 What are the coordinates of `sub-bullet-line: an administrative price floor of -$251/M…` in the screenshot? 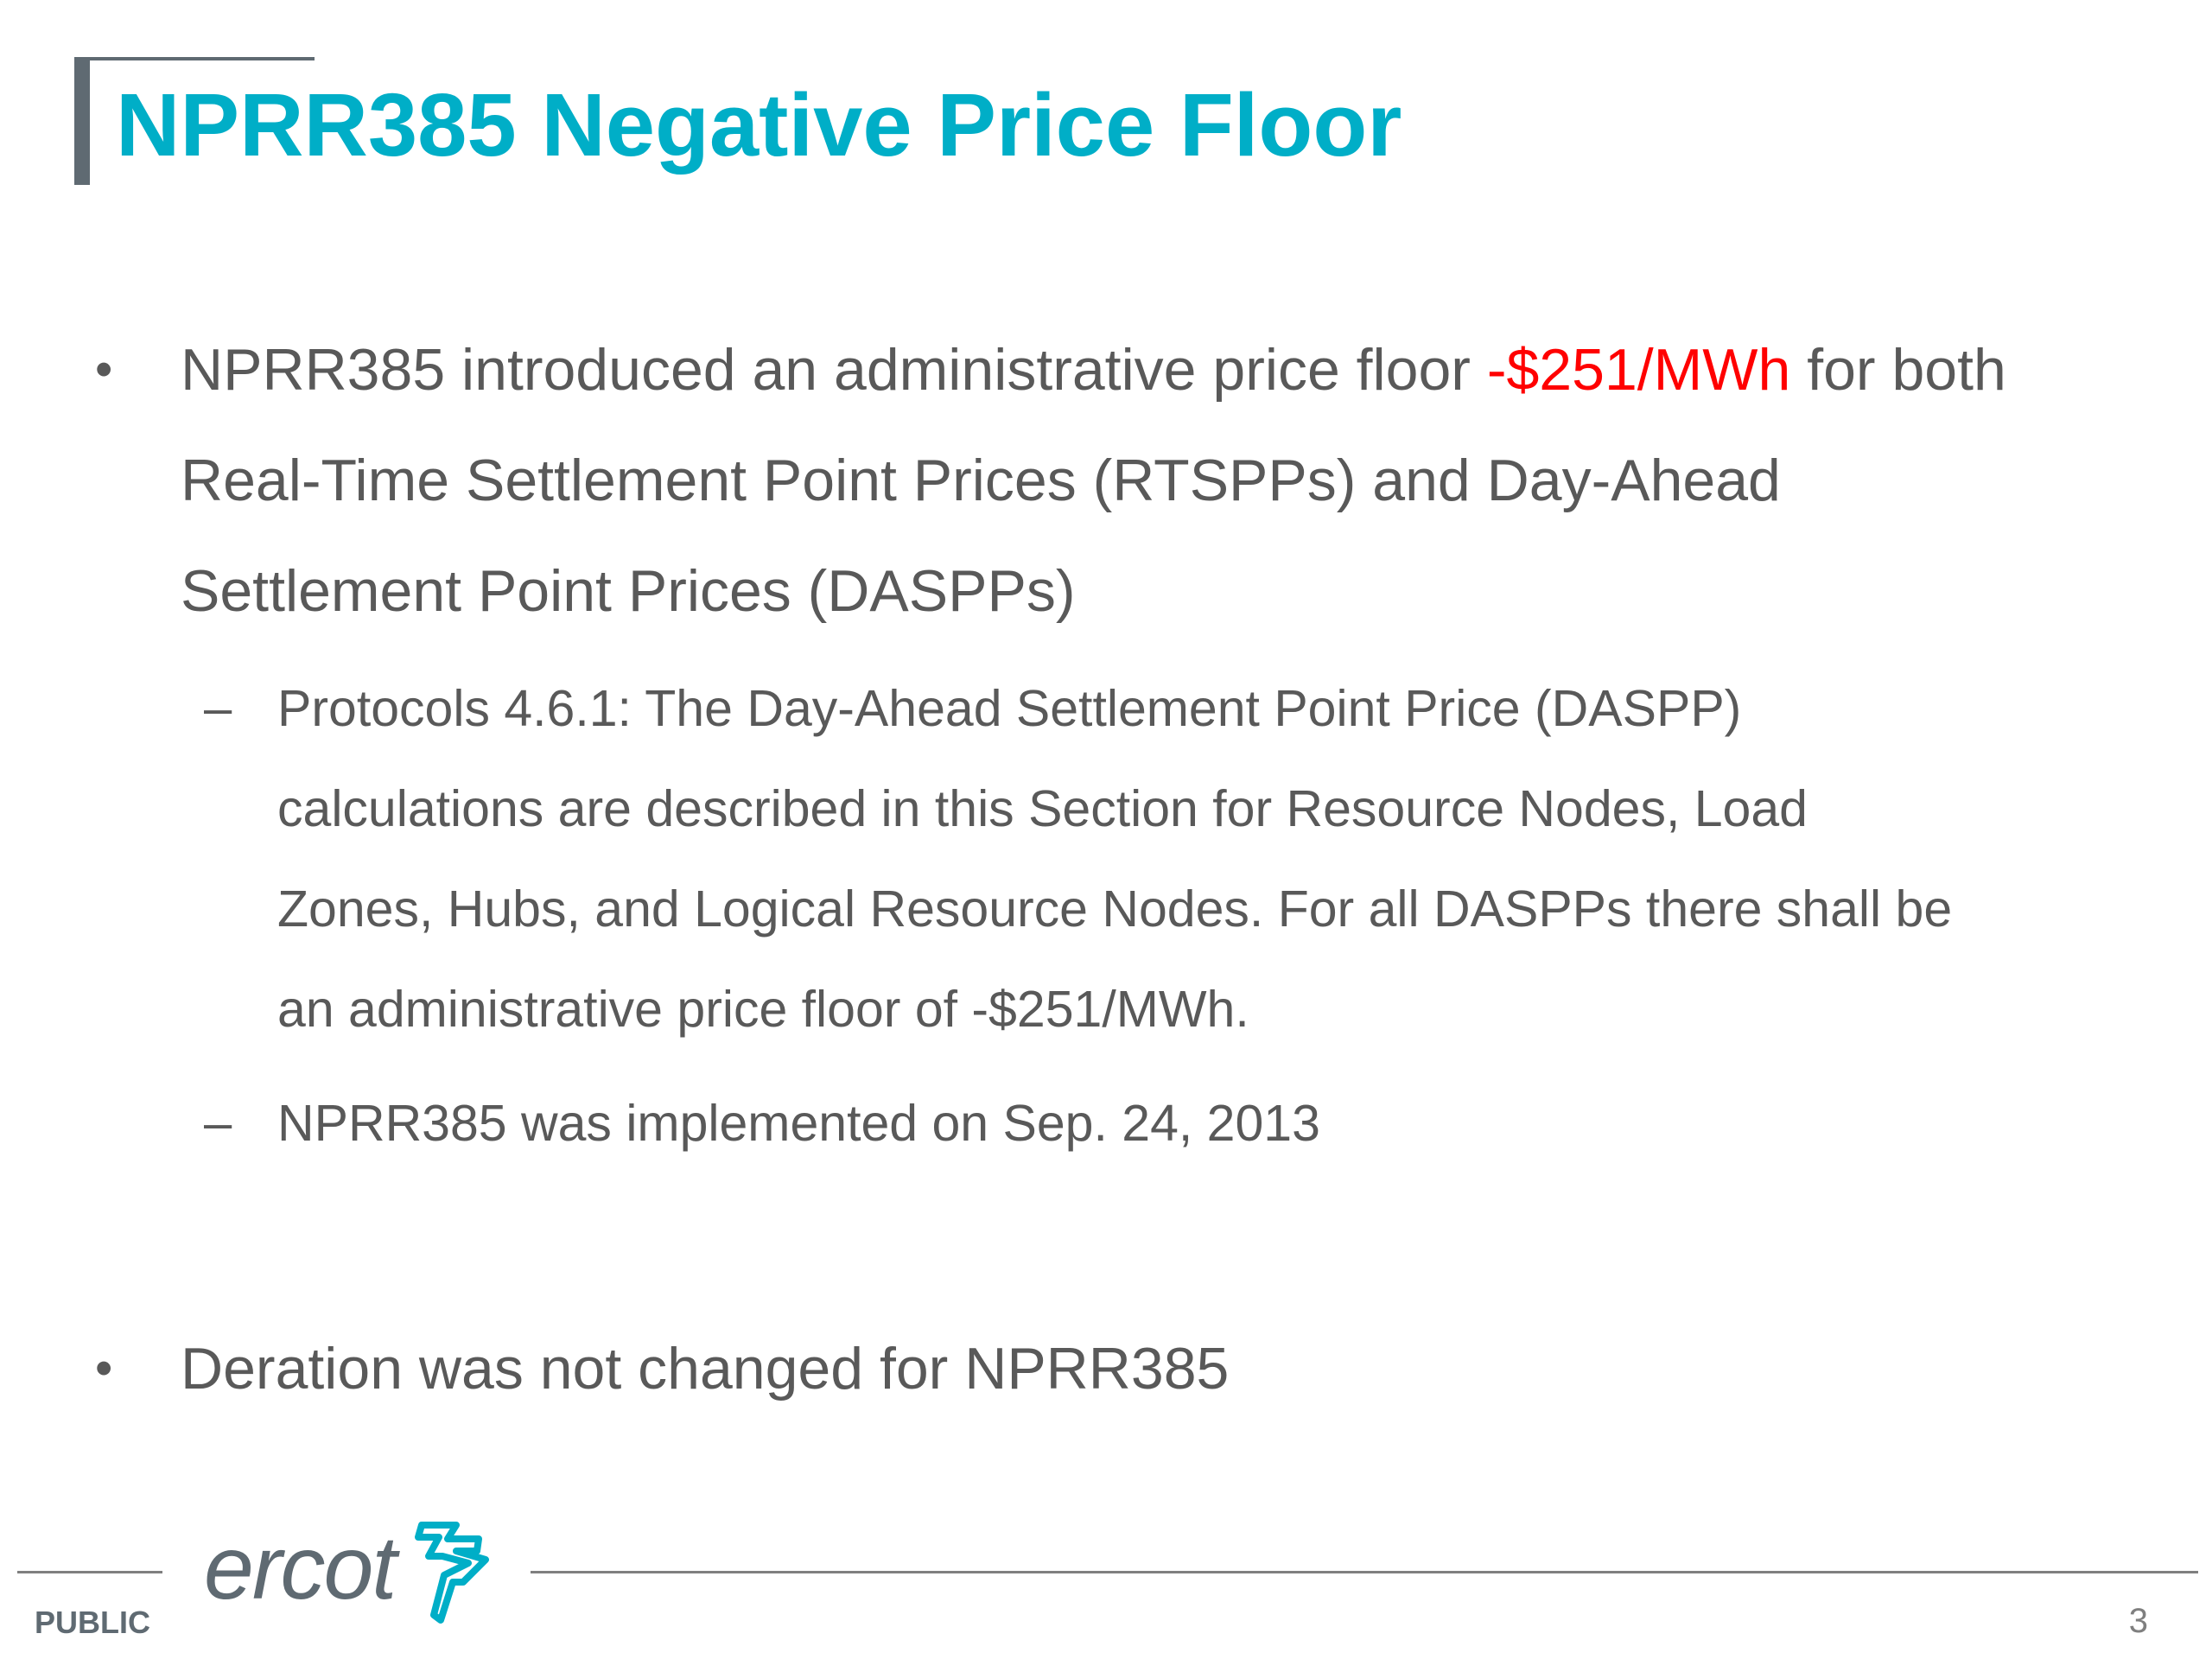 It's located at (763, 1009).